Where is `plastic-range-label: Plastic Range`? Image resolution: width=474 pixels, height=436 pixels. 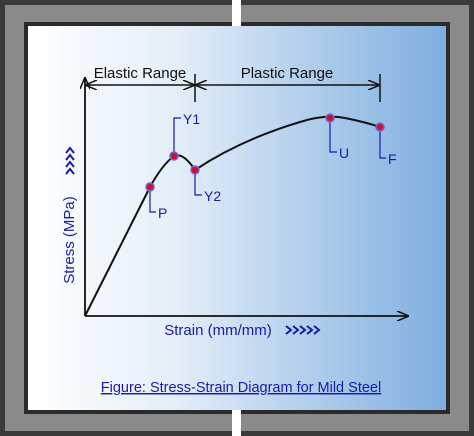
plastic-range-label: Plastic Range is located at coordinates (287, 73).